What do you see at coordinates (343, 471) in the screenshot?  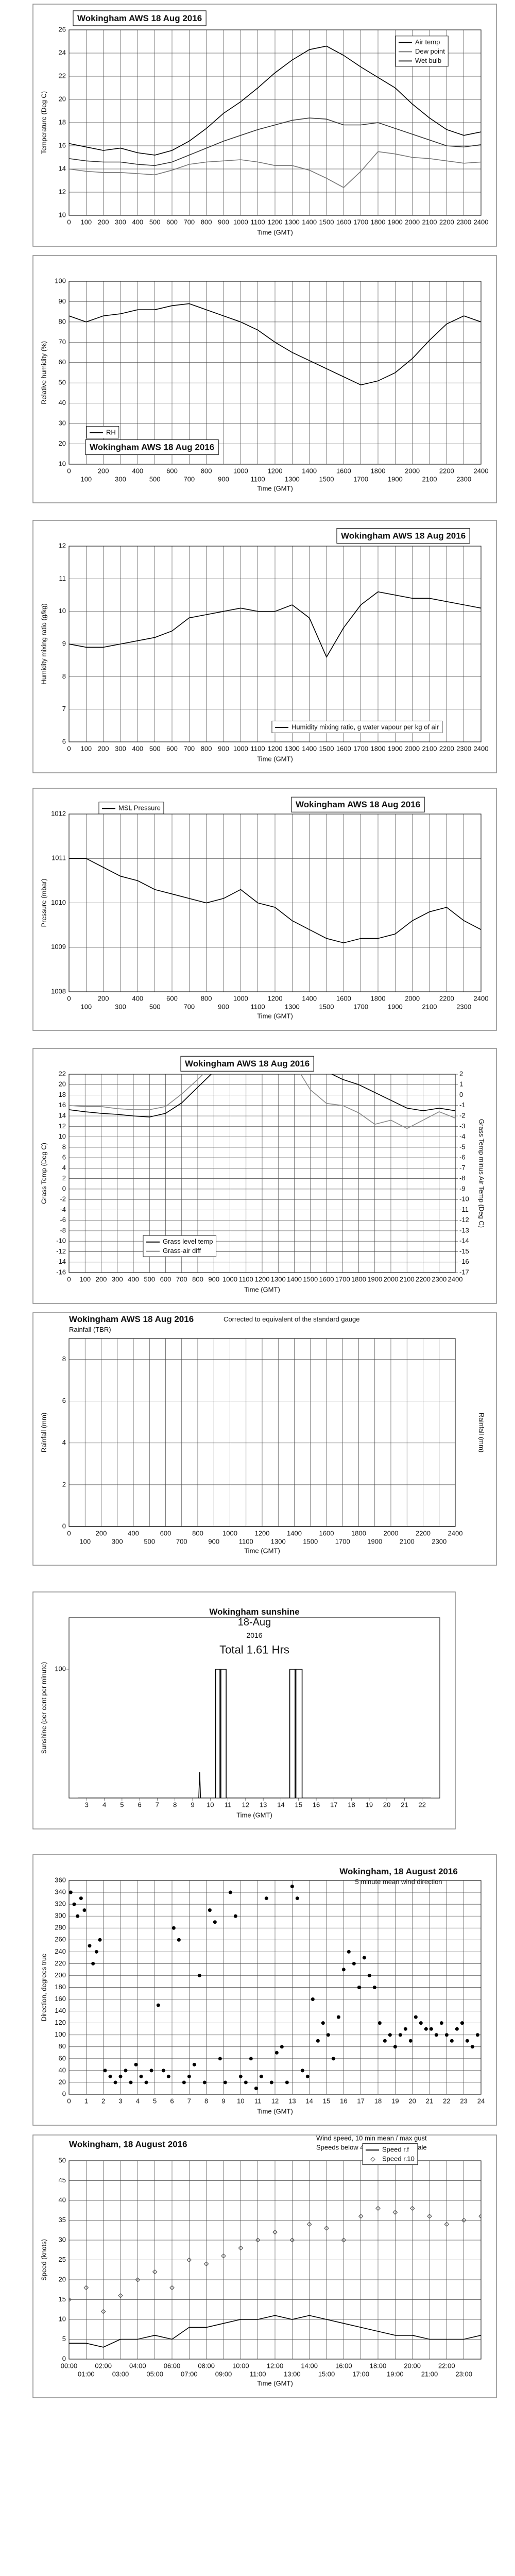 I see `x-tick-label: 1600` at bounding box center [343, 471].